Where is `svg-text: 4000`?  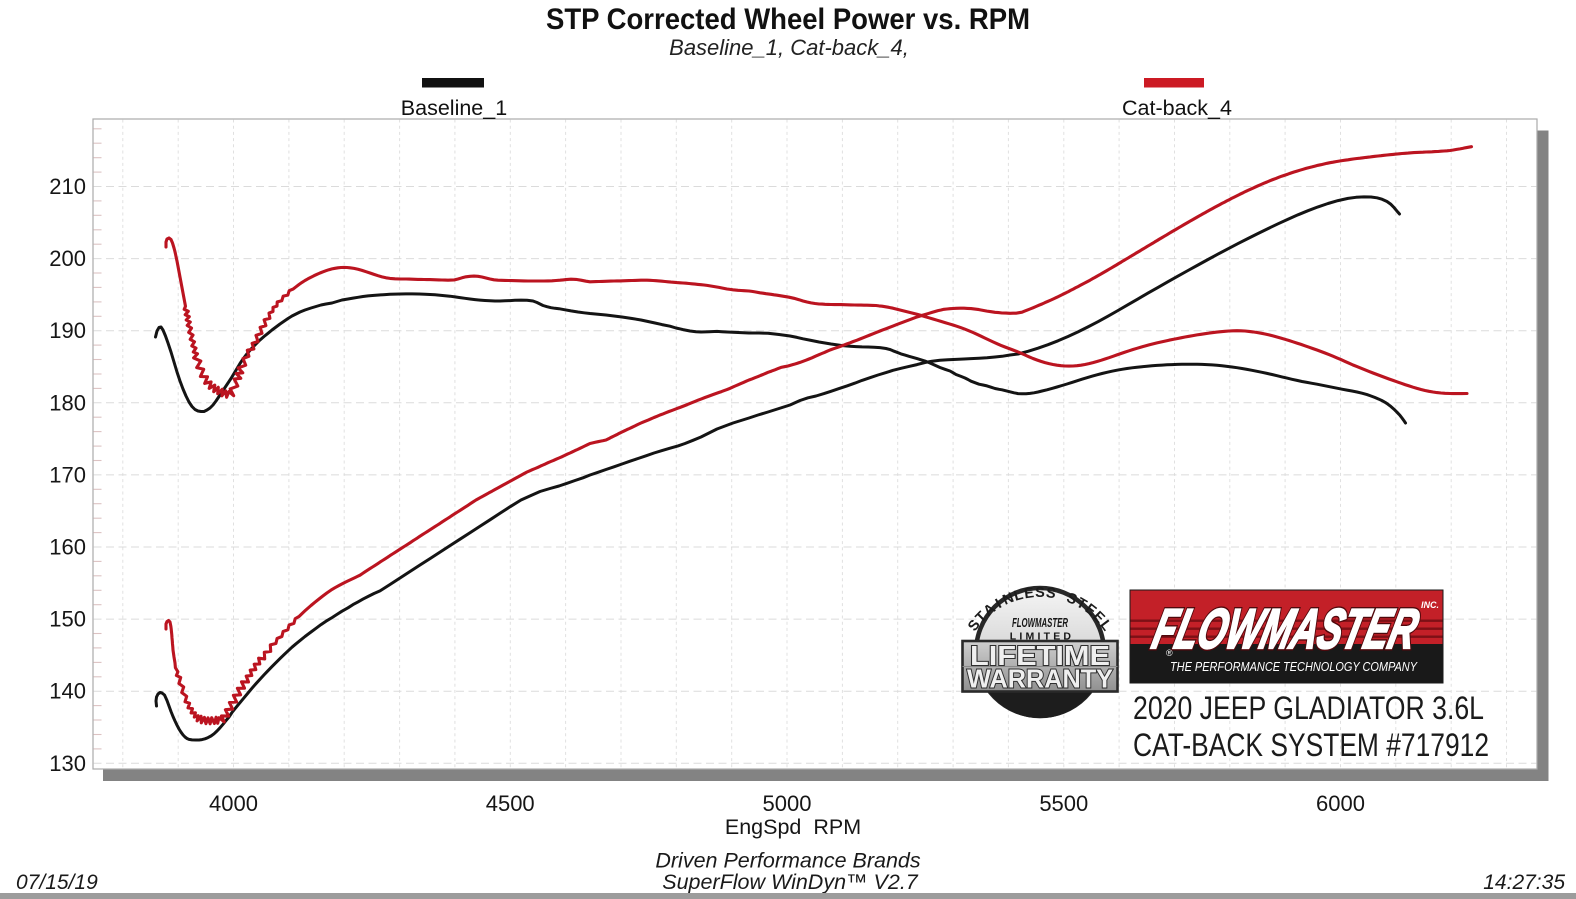 svg-text: 4000 is located at coordinates (233, 803).